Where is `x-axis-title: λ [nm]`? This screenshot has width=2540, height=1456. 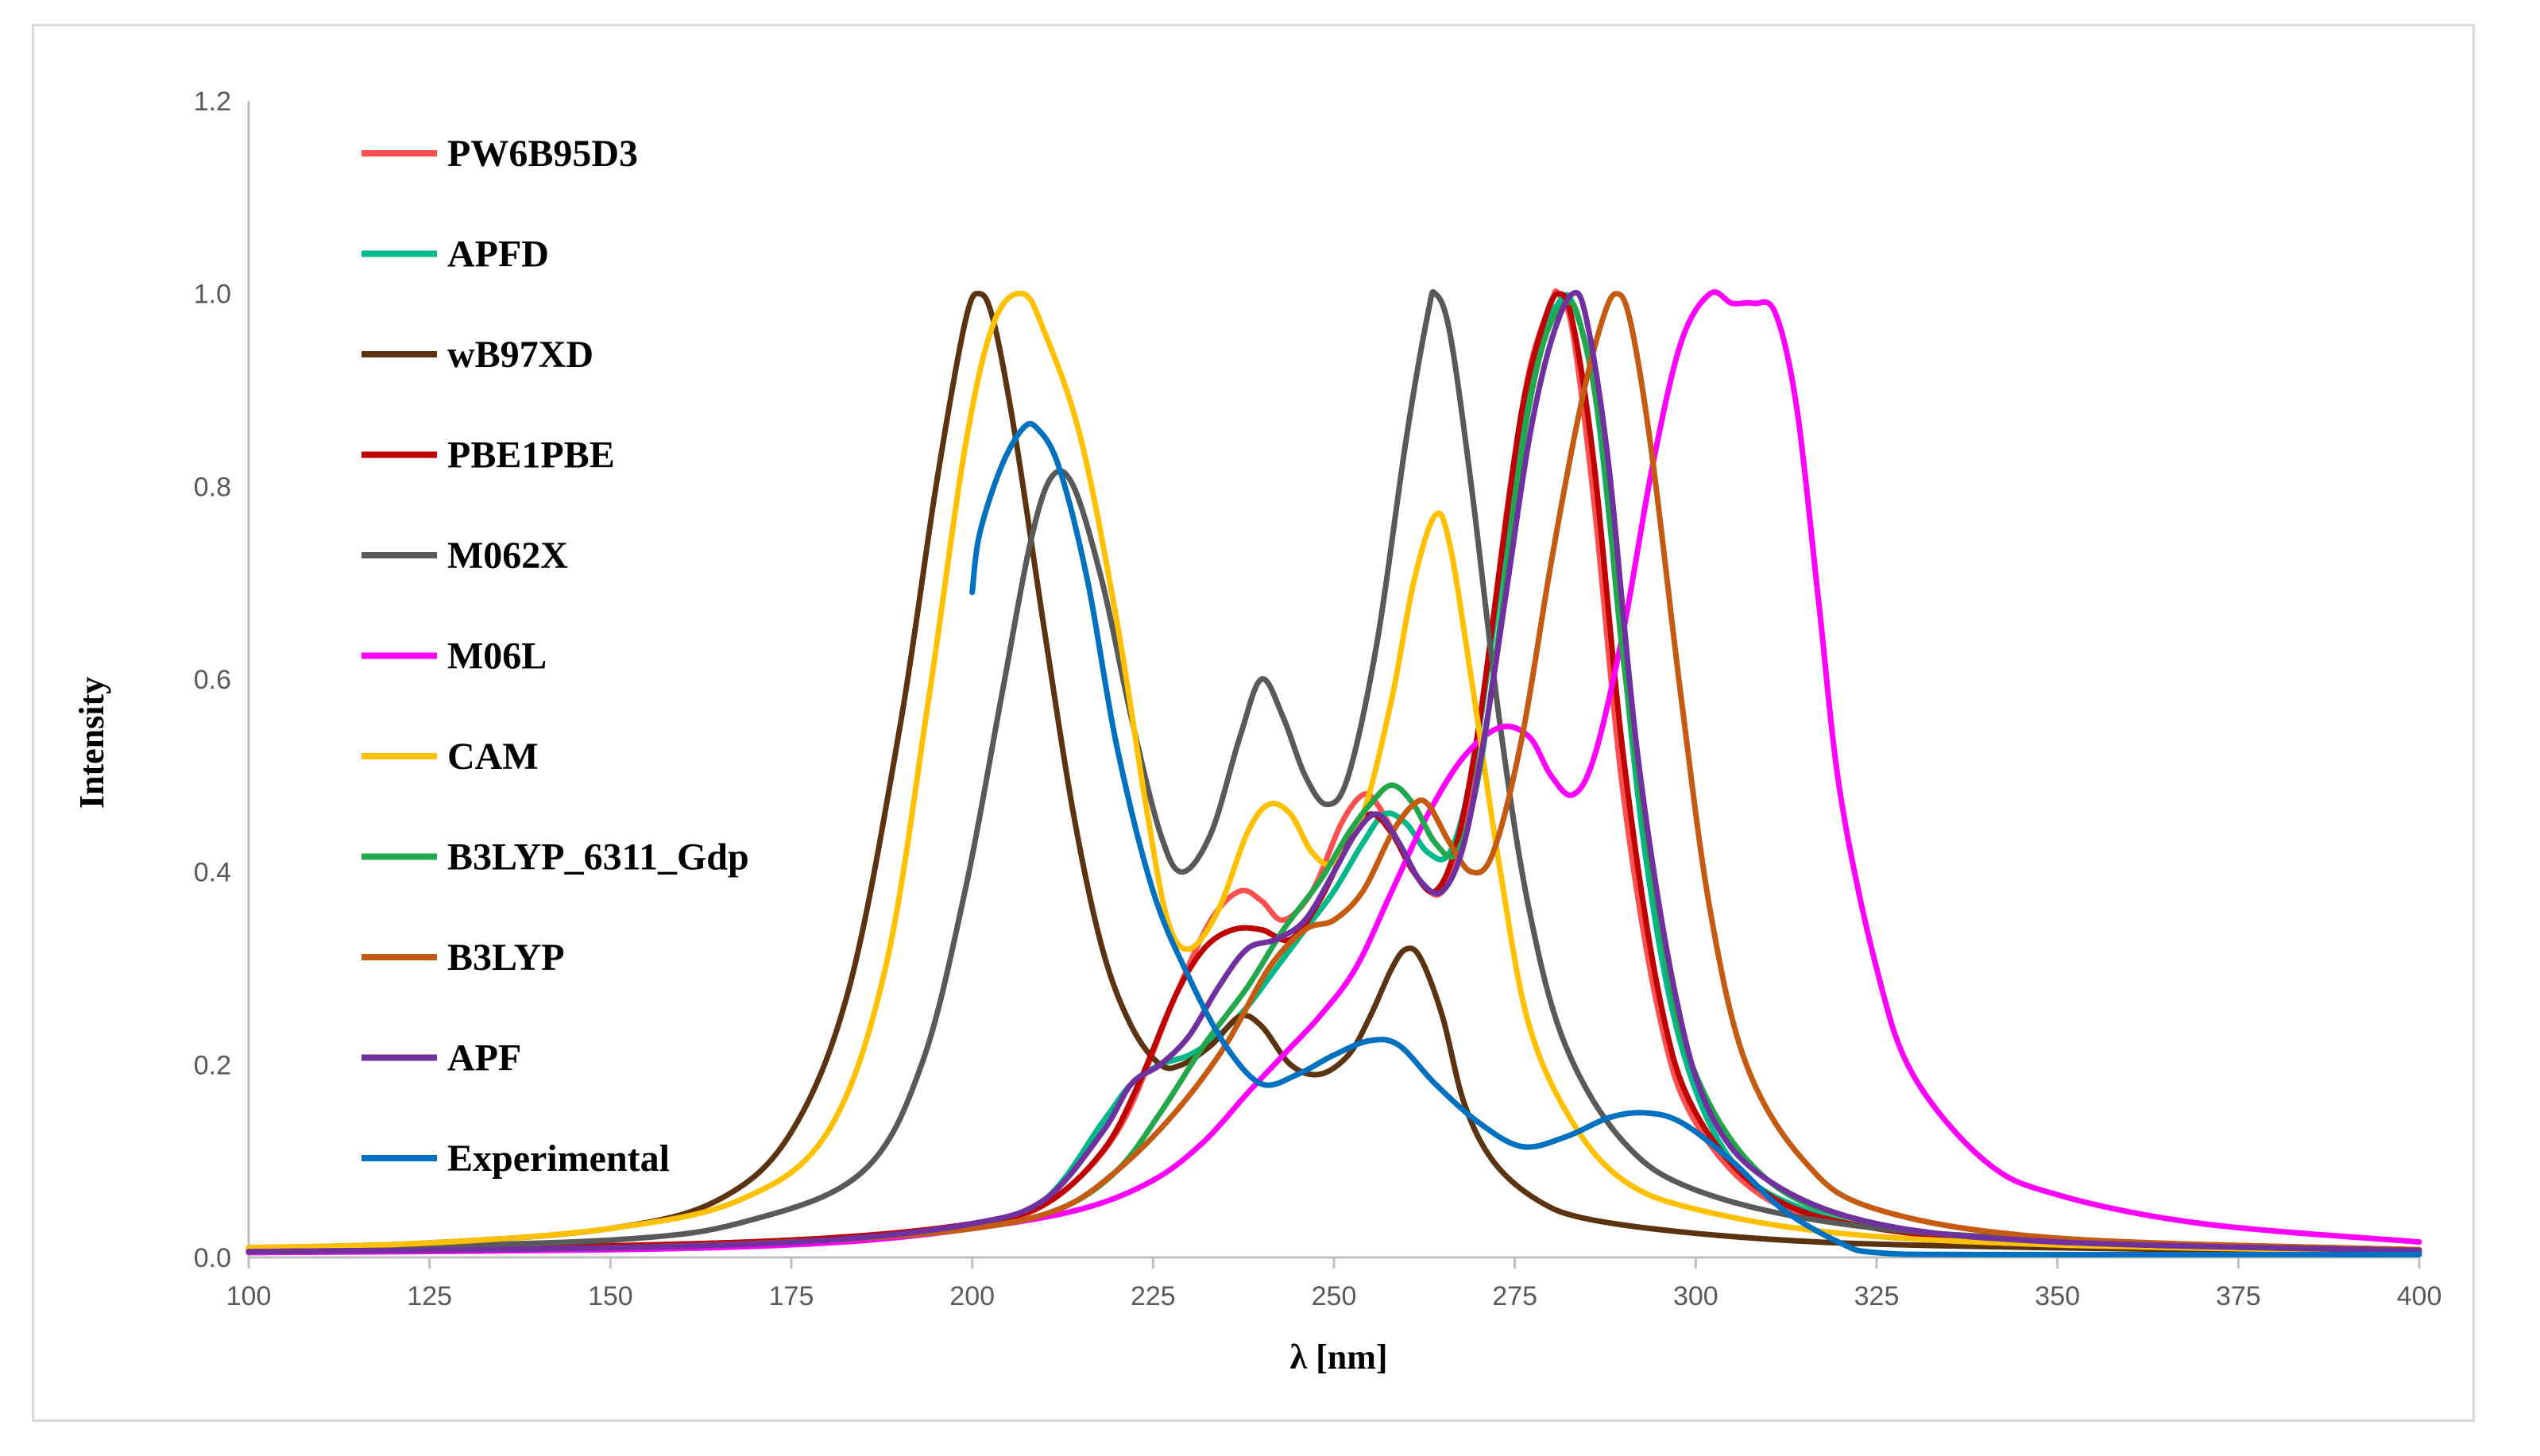 x-axis-title: λ [nm] is located at coordinates (1338, 1357).